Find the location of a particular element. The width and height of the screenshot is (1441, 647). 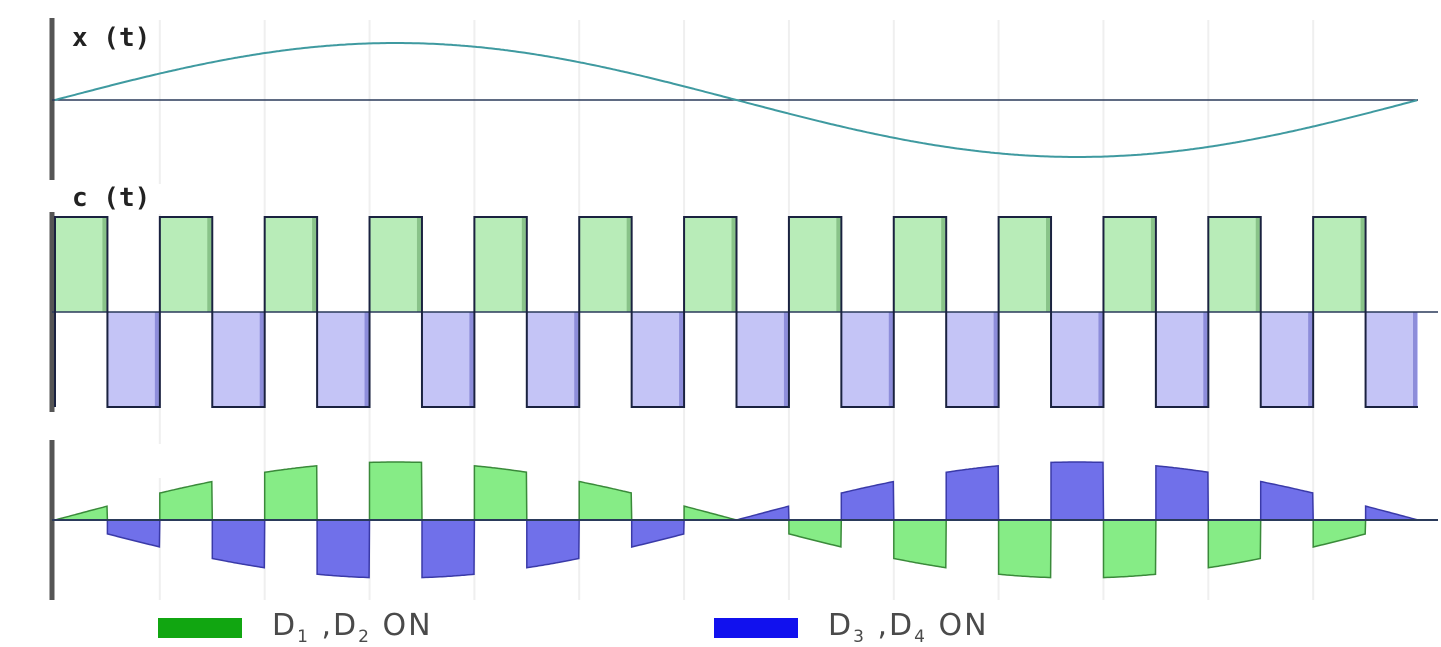

legend-swatch-blue is located at coordinates (756, 627).